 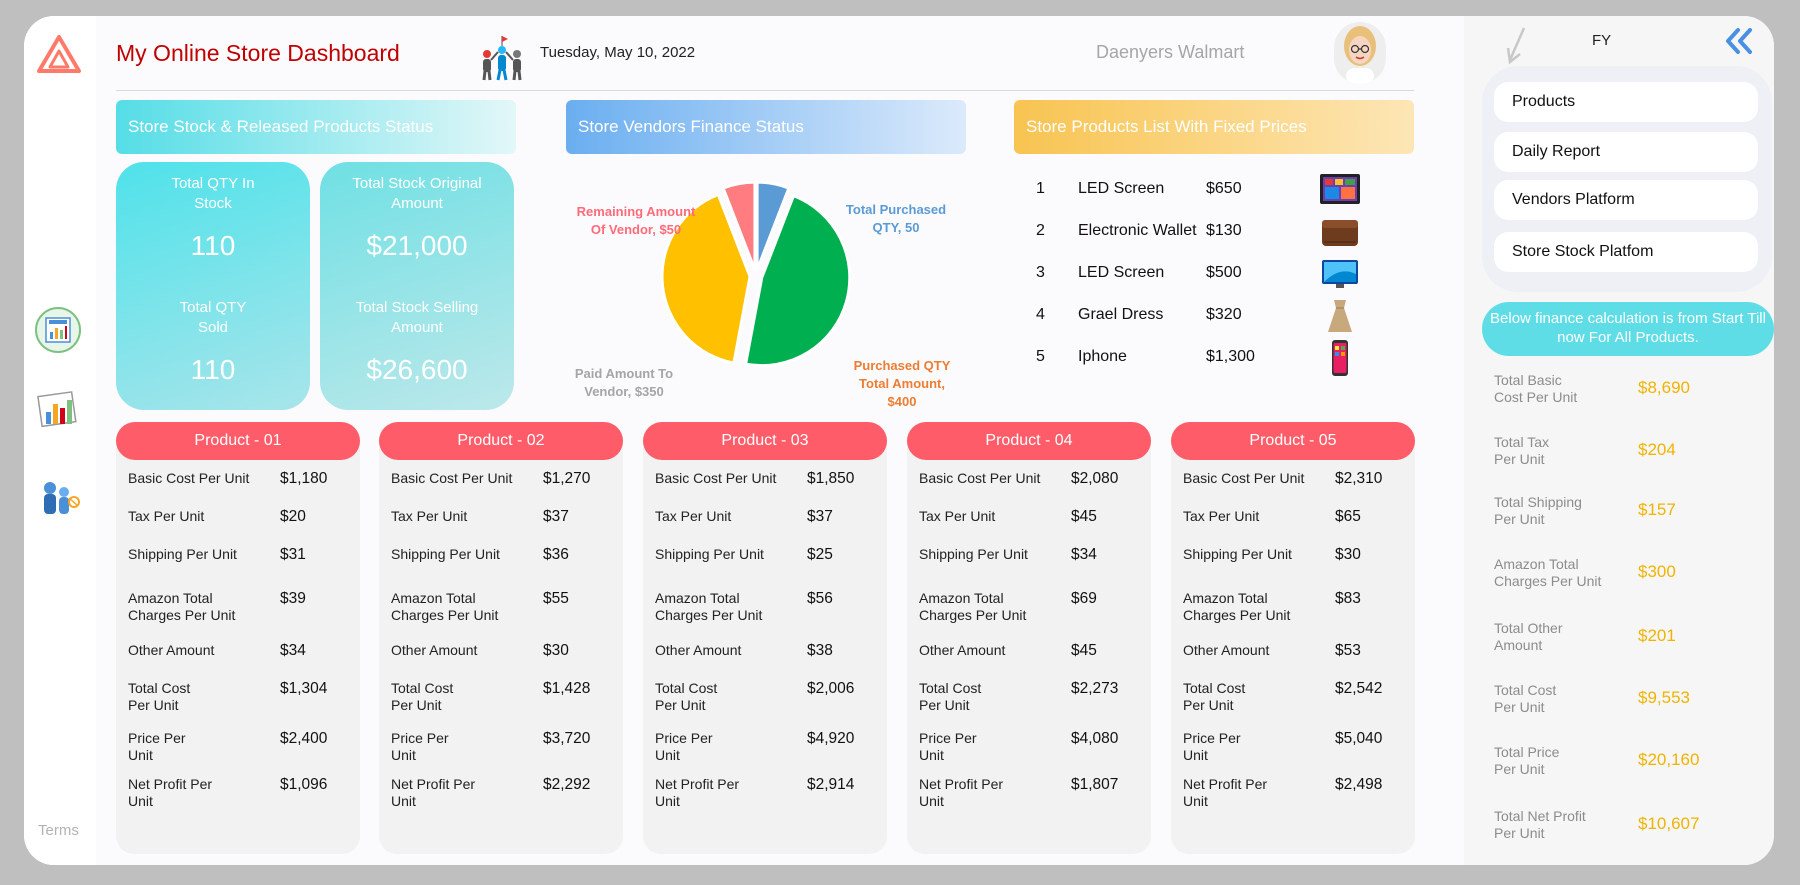 I want to click on user-avatar, so click(x=1360, y=53).